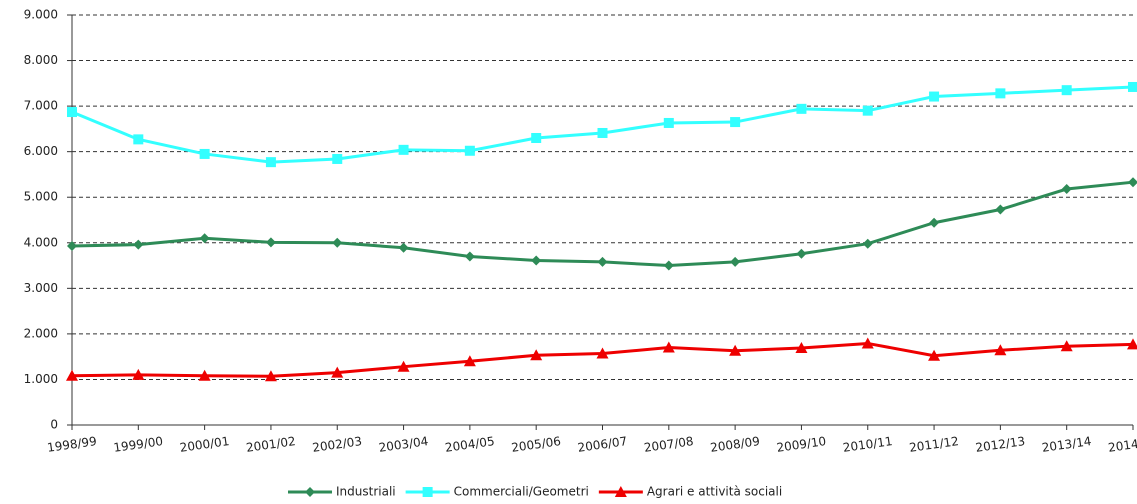 This screenshot has width=1137, height=504. I want to click on x-tick-label: 2010/11, so click(867, 444).